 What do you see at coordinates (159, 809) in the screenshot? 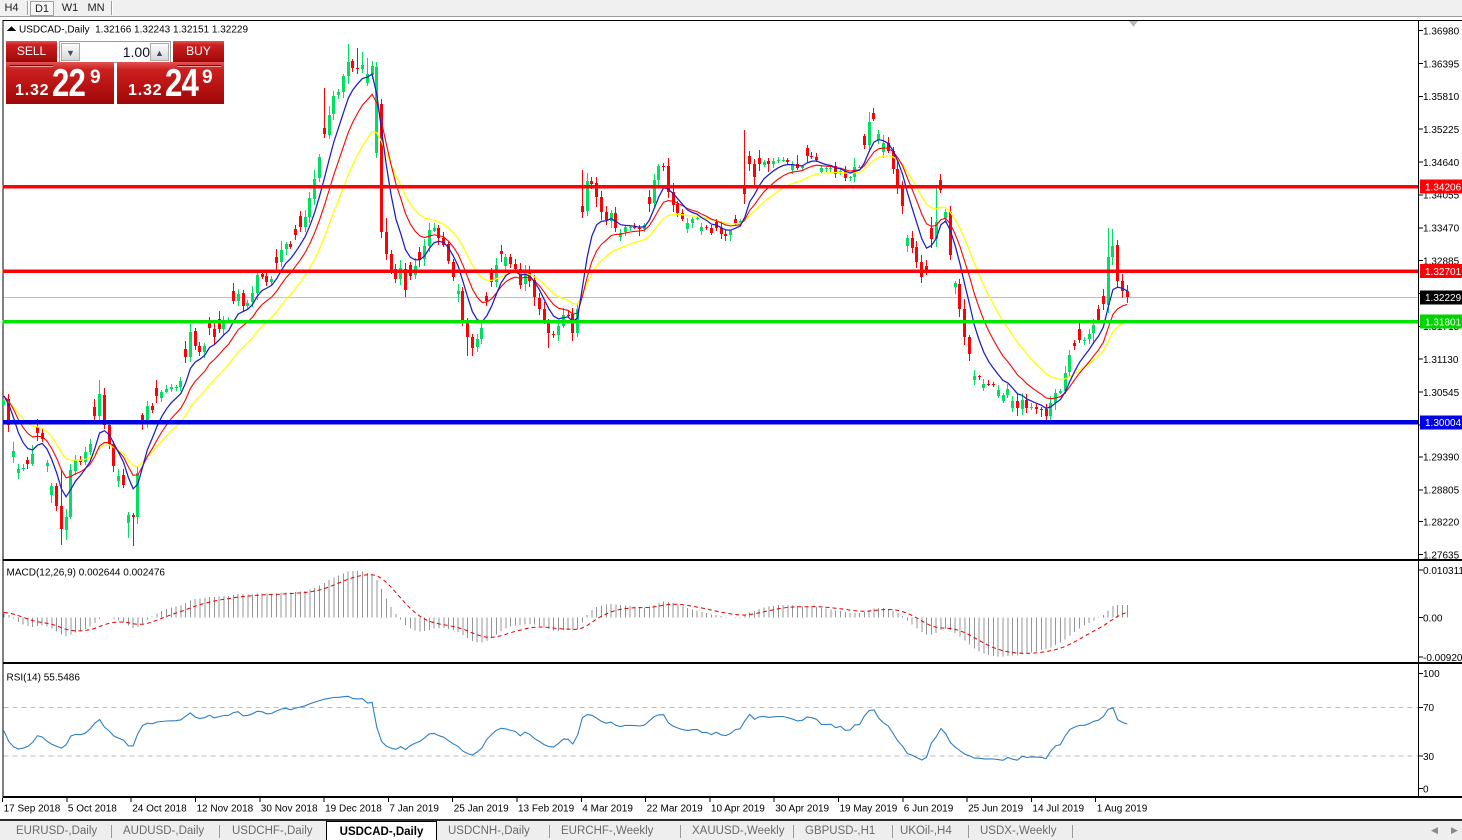
I see `svg-text: 24 Oct 2018` at bounding box center [159, 809].